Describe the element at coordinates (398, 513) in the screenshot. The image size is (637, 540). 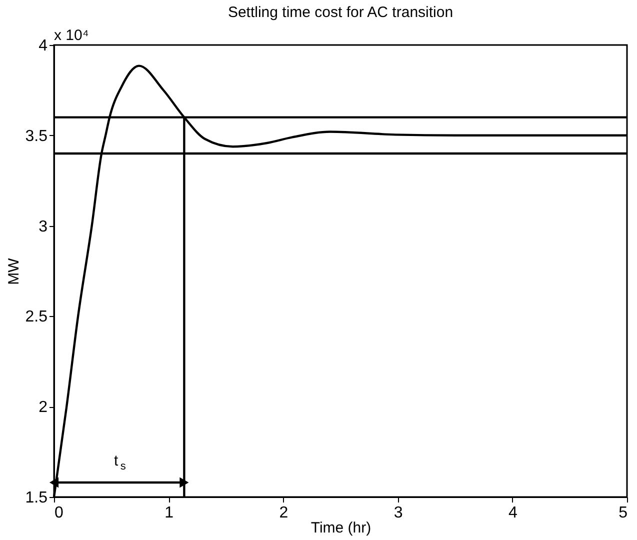
I see `x-tick-label: 3` at that location.